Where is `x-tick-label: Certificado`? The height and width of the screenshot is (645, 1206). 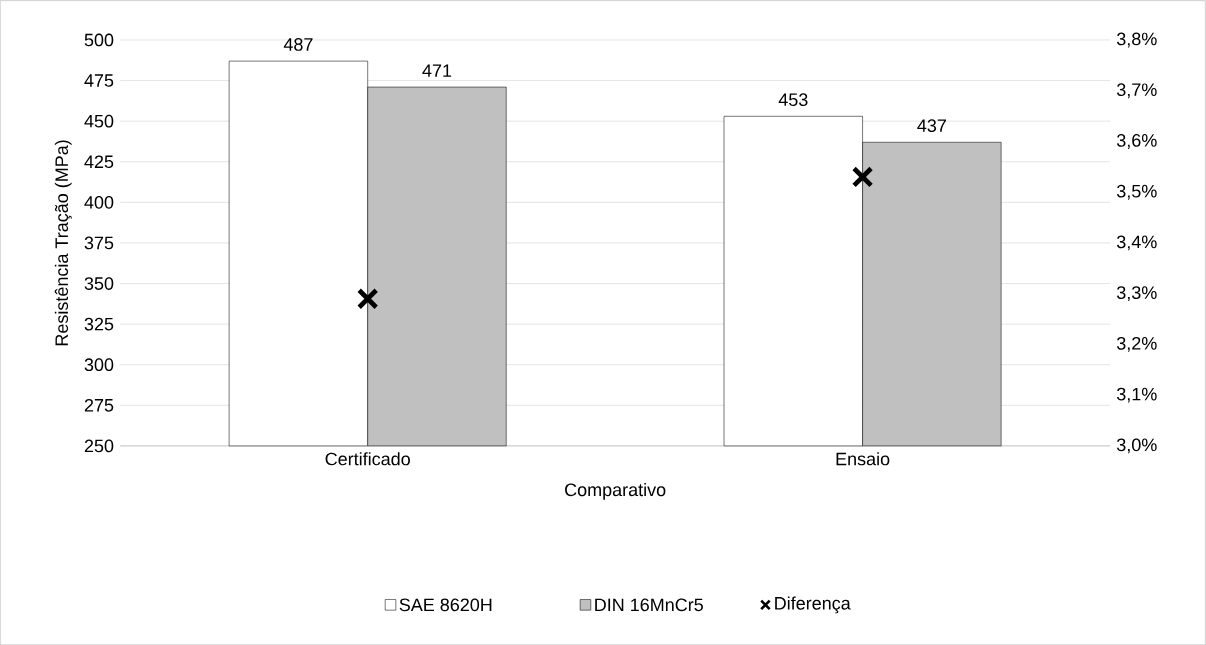
x-tick-label: Certificado is located at coordinates (367, 459).